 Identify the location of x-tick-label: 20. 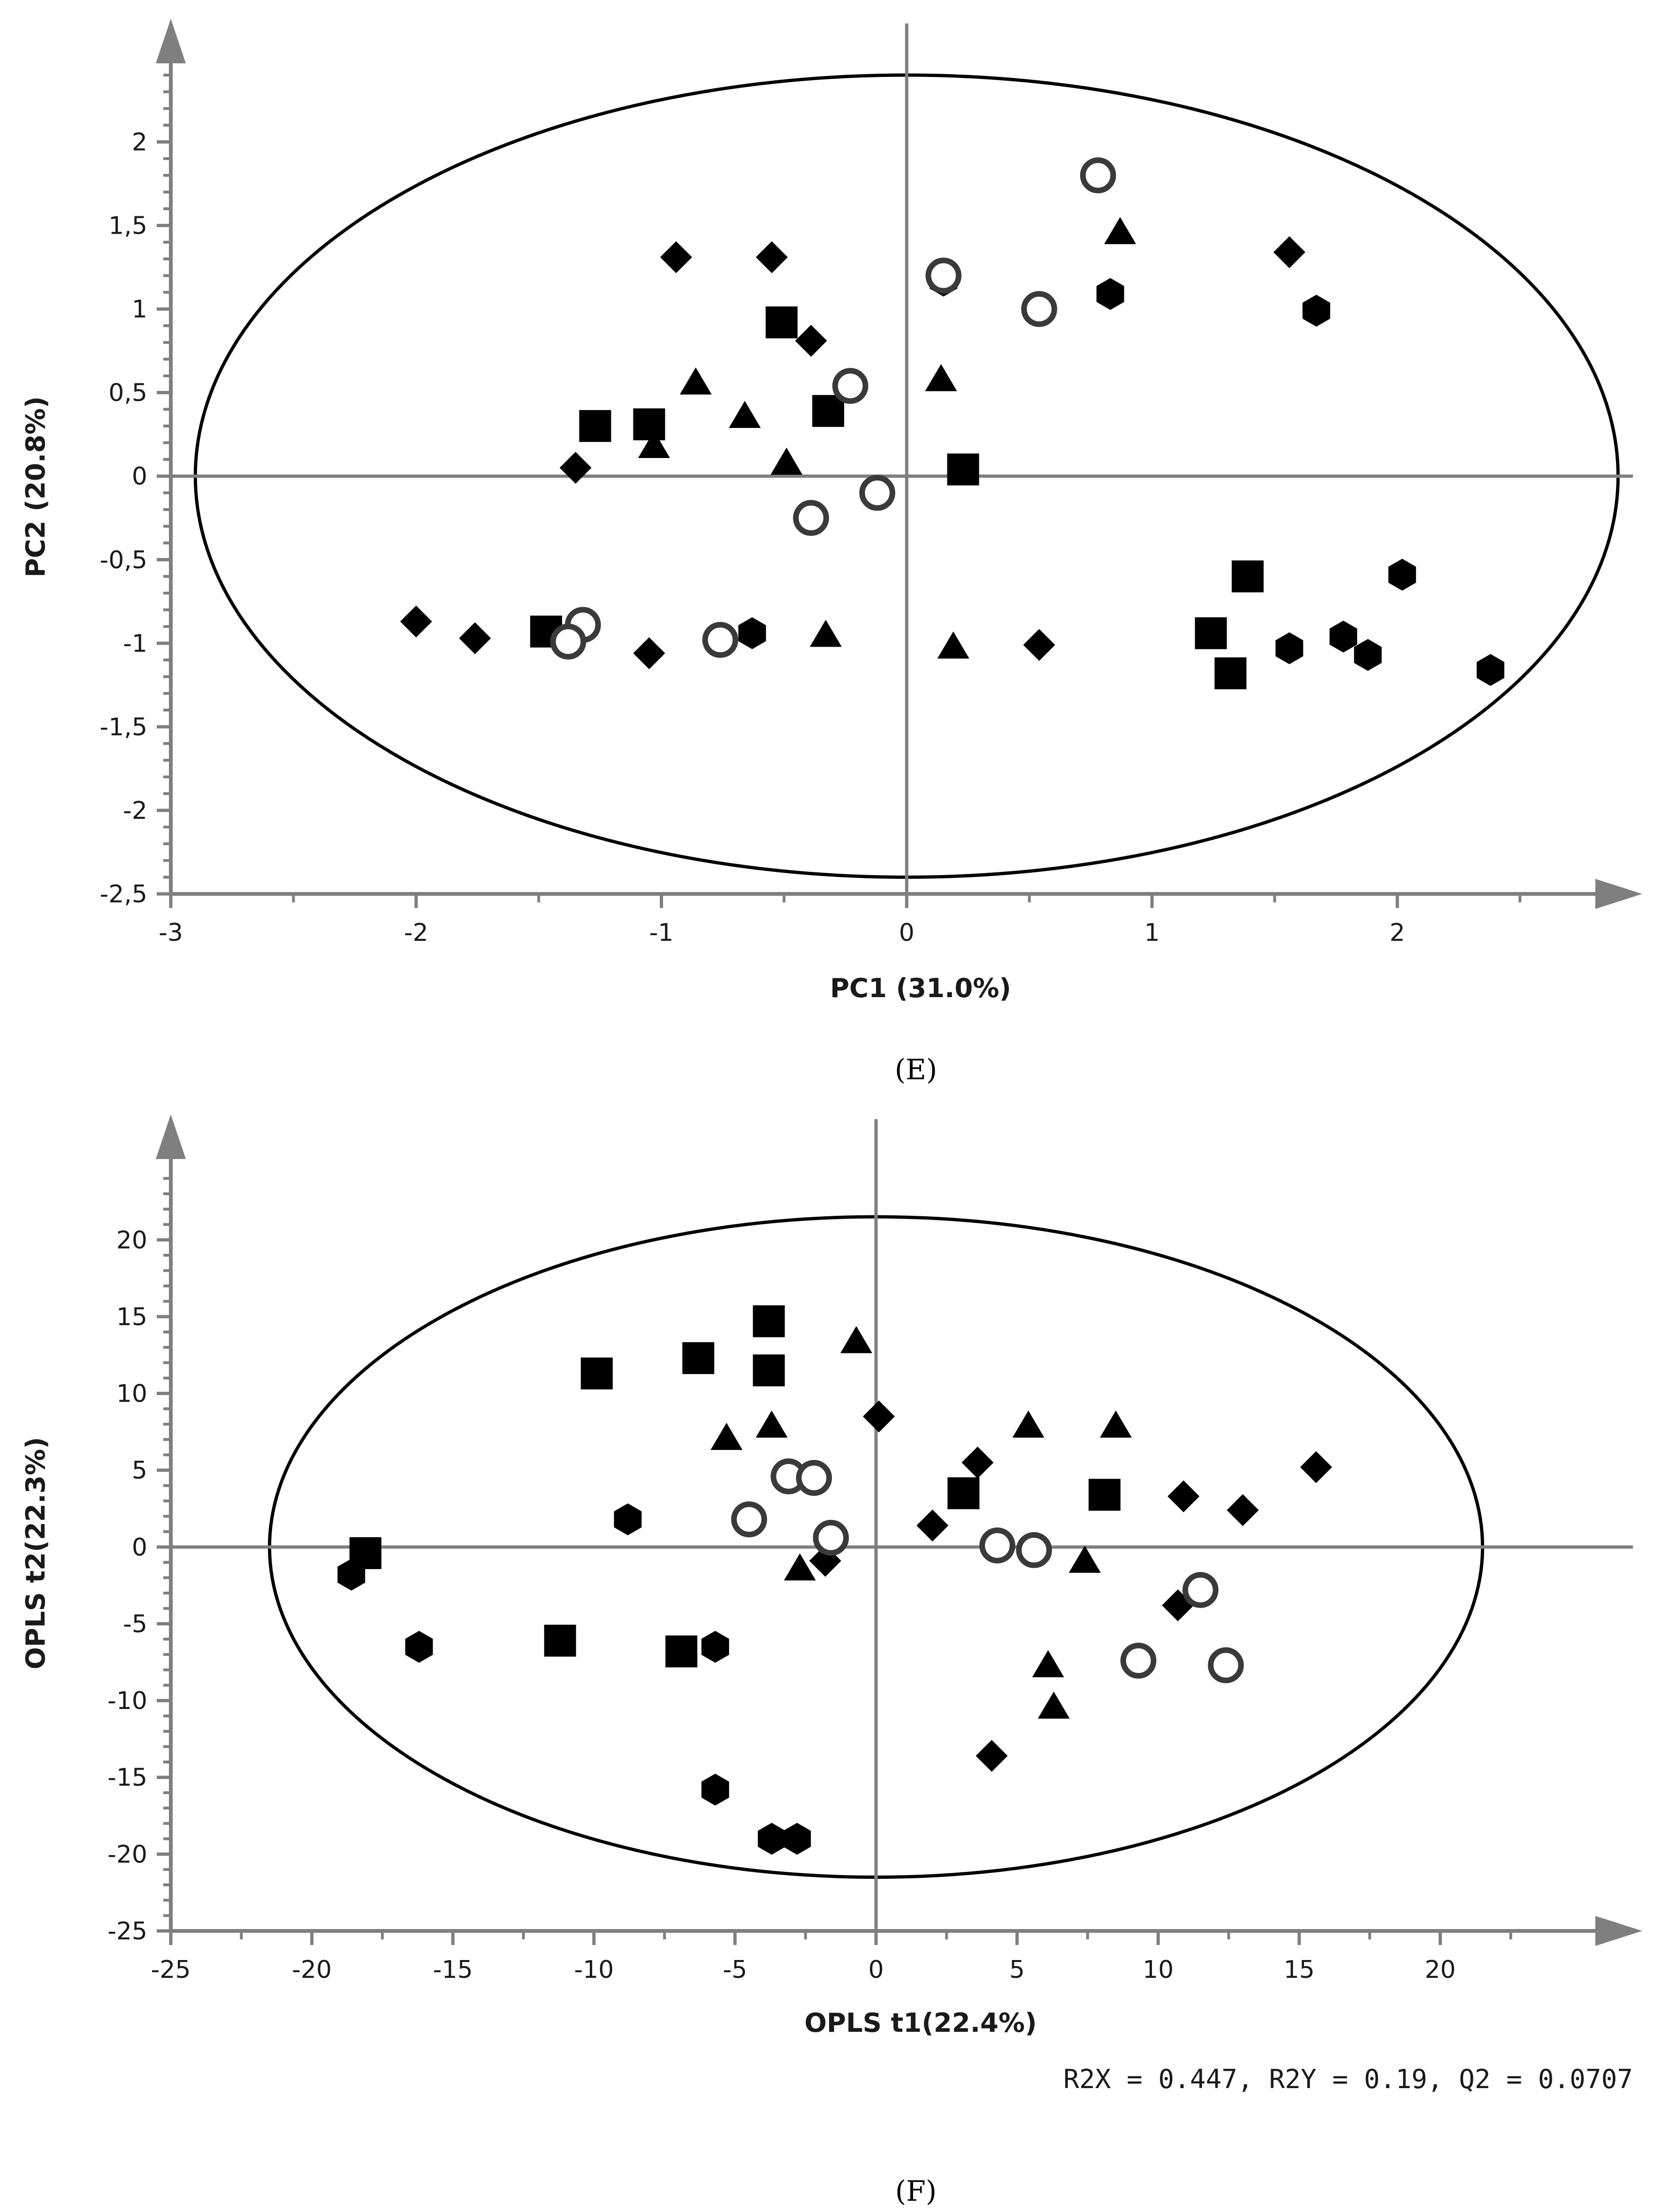
(1440, 1970).